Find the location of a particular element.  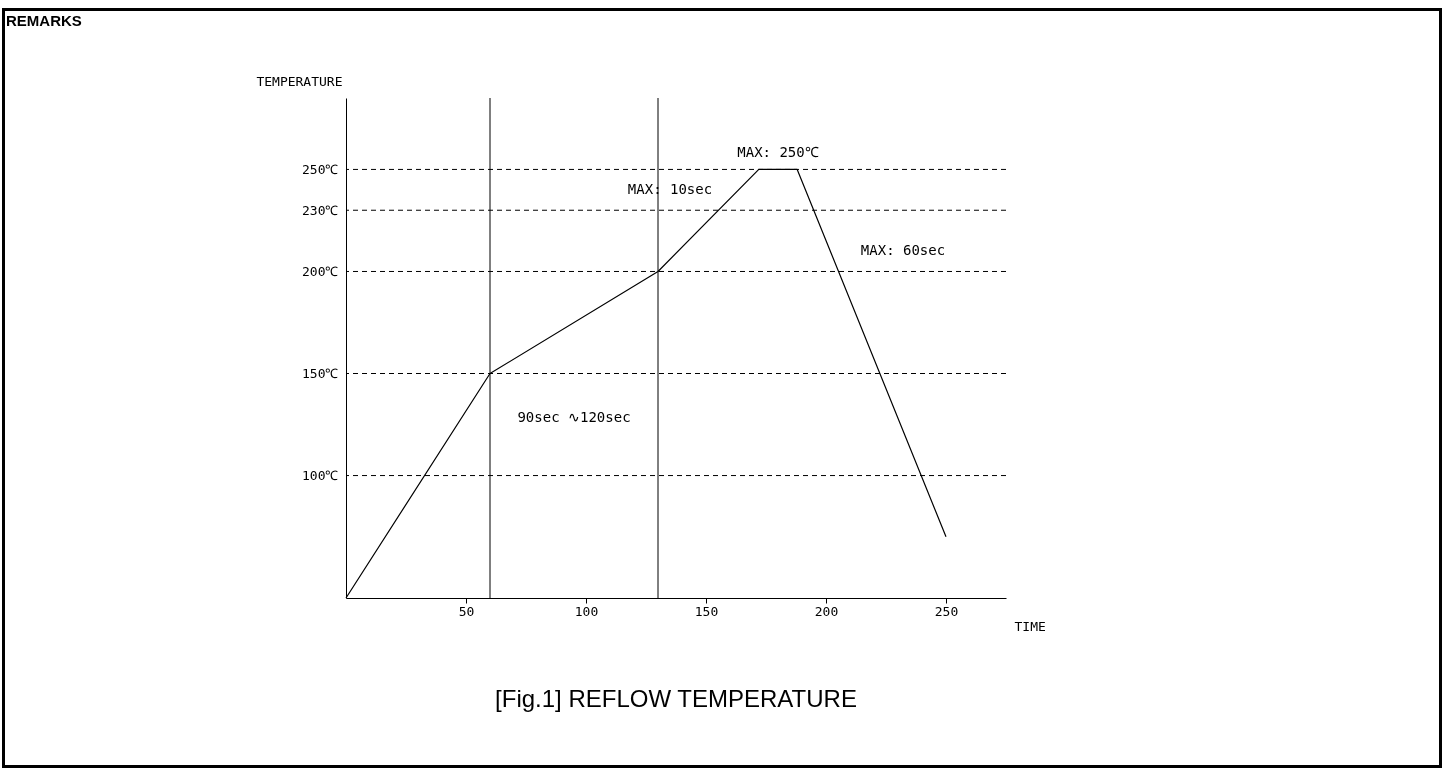

annotation: MAX: 10sec is located at coordinates (670, 189).